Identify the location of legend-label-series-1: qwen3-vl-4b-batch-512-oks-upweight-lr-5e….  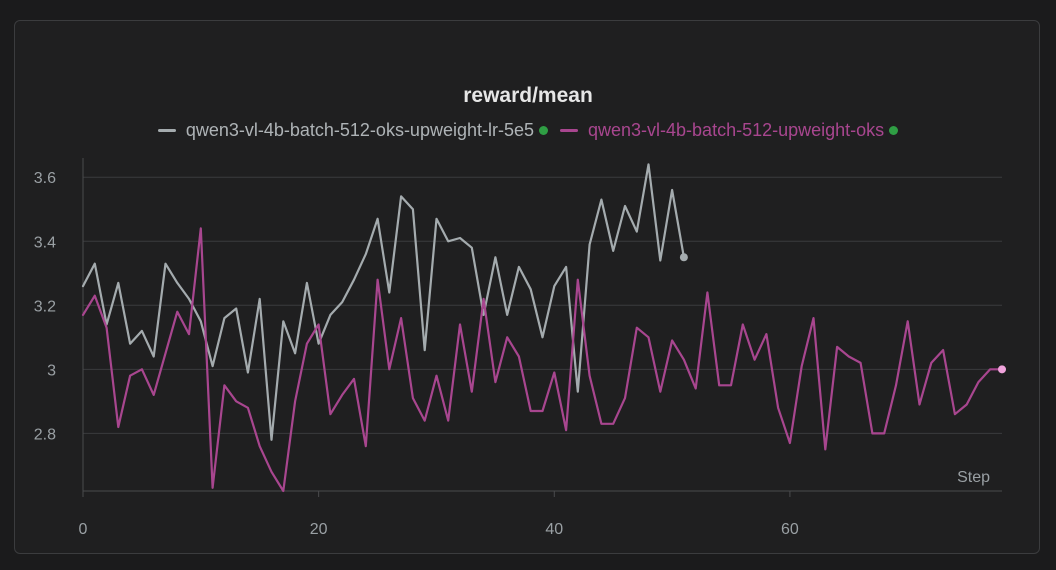
(359, 130).